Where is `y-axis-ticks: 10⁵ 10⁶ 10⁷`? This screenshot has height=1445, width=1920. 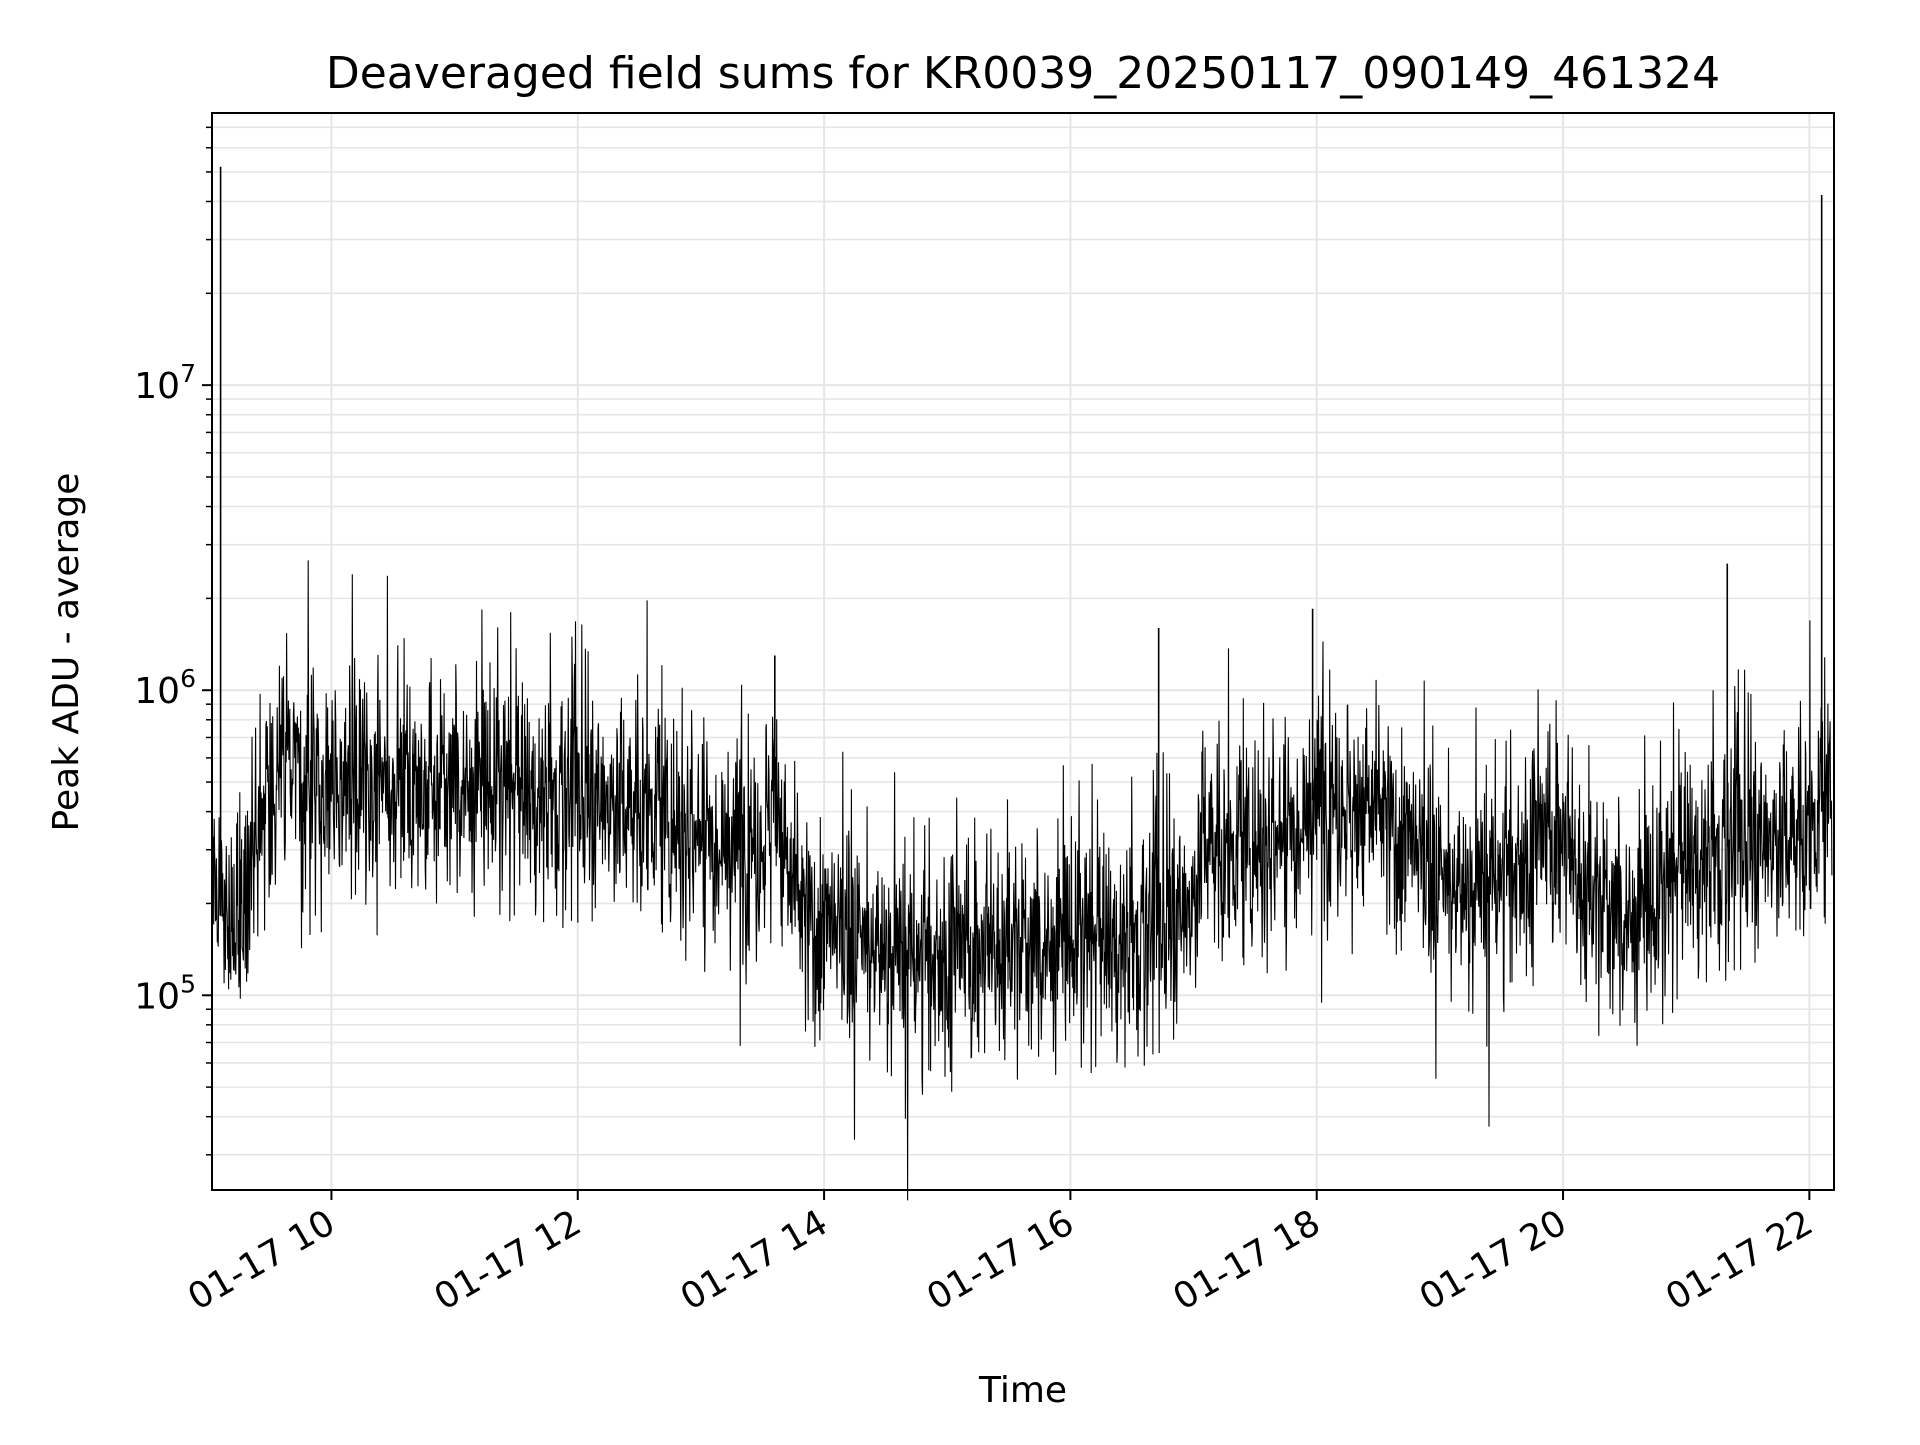
y-axis-ticks: 10⁵ 10⁶ 10⁷ is located at coordinates (173, 641).